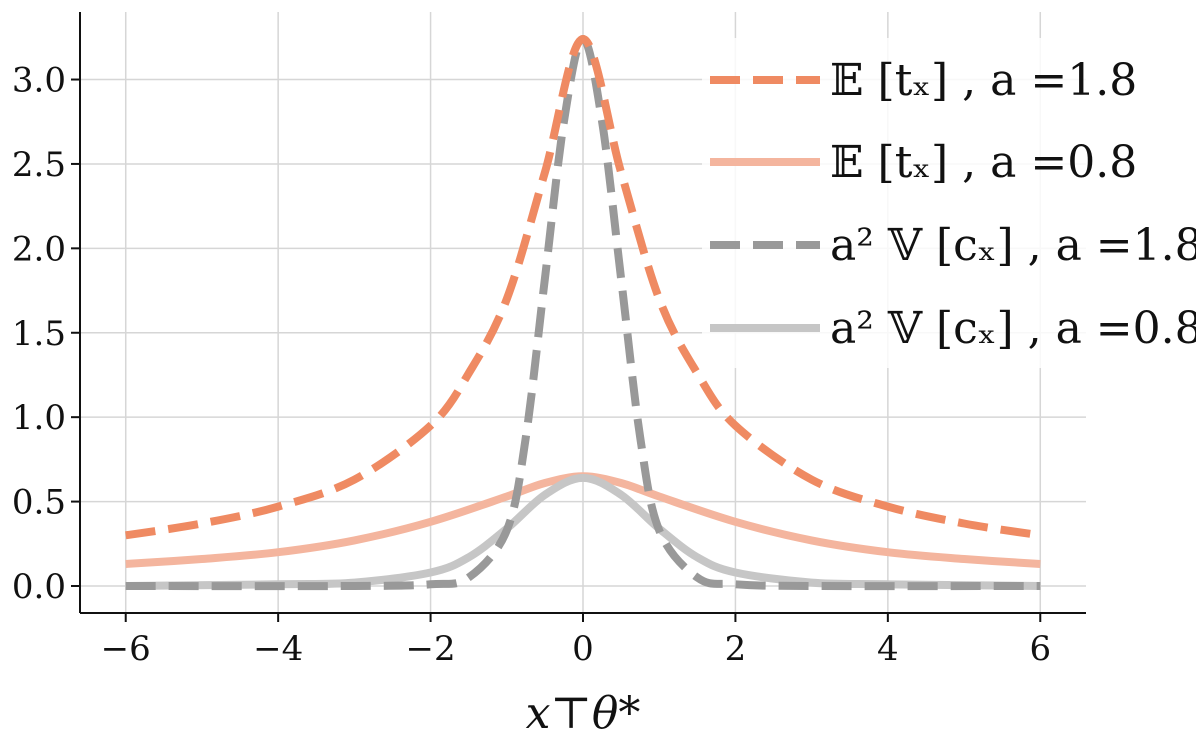 Image resolution: width=1196 pixels, height=750 pixels. I want to click on y-tick-label: 0.0, so click(39, 587).